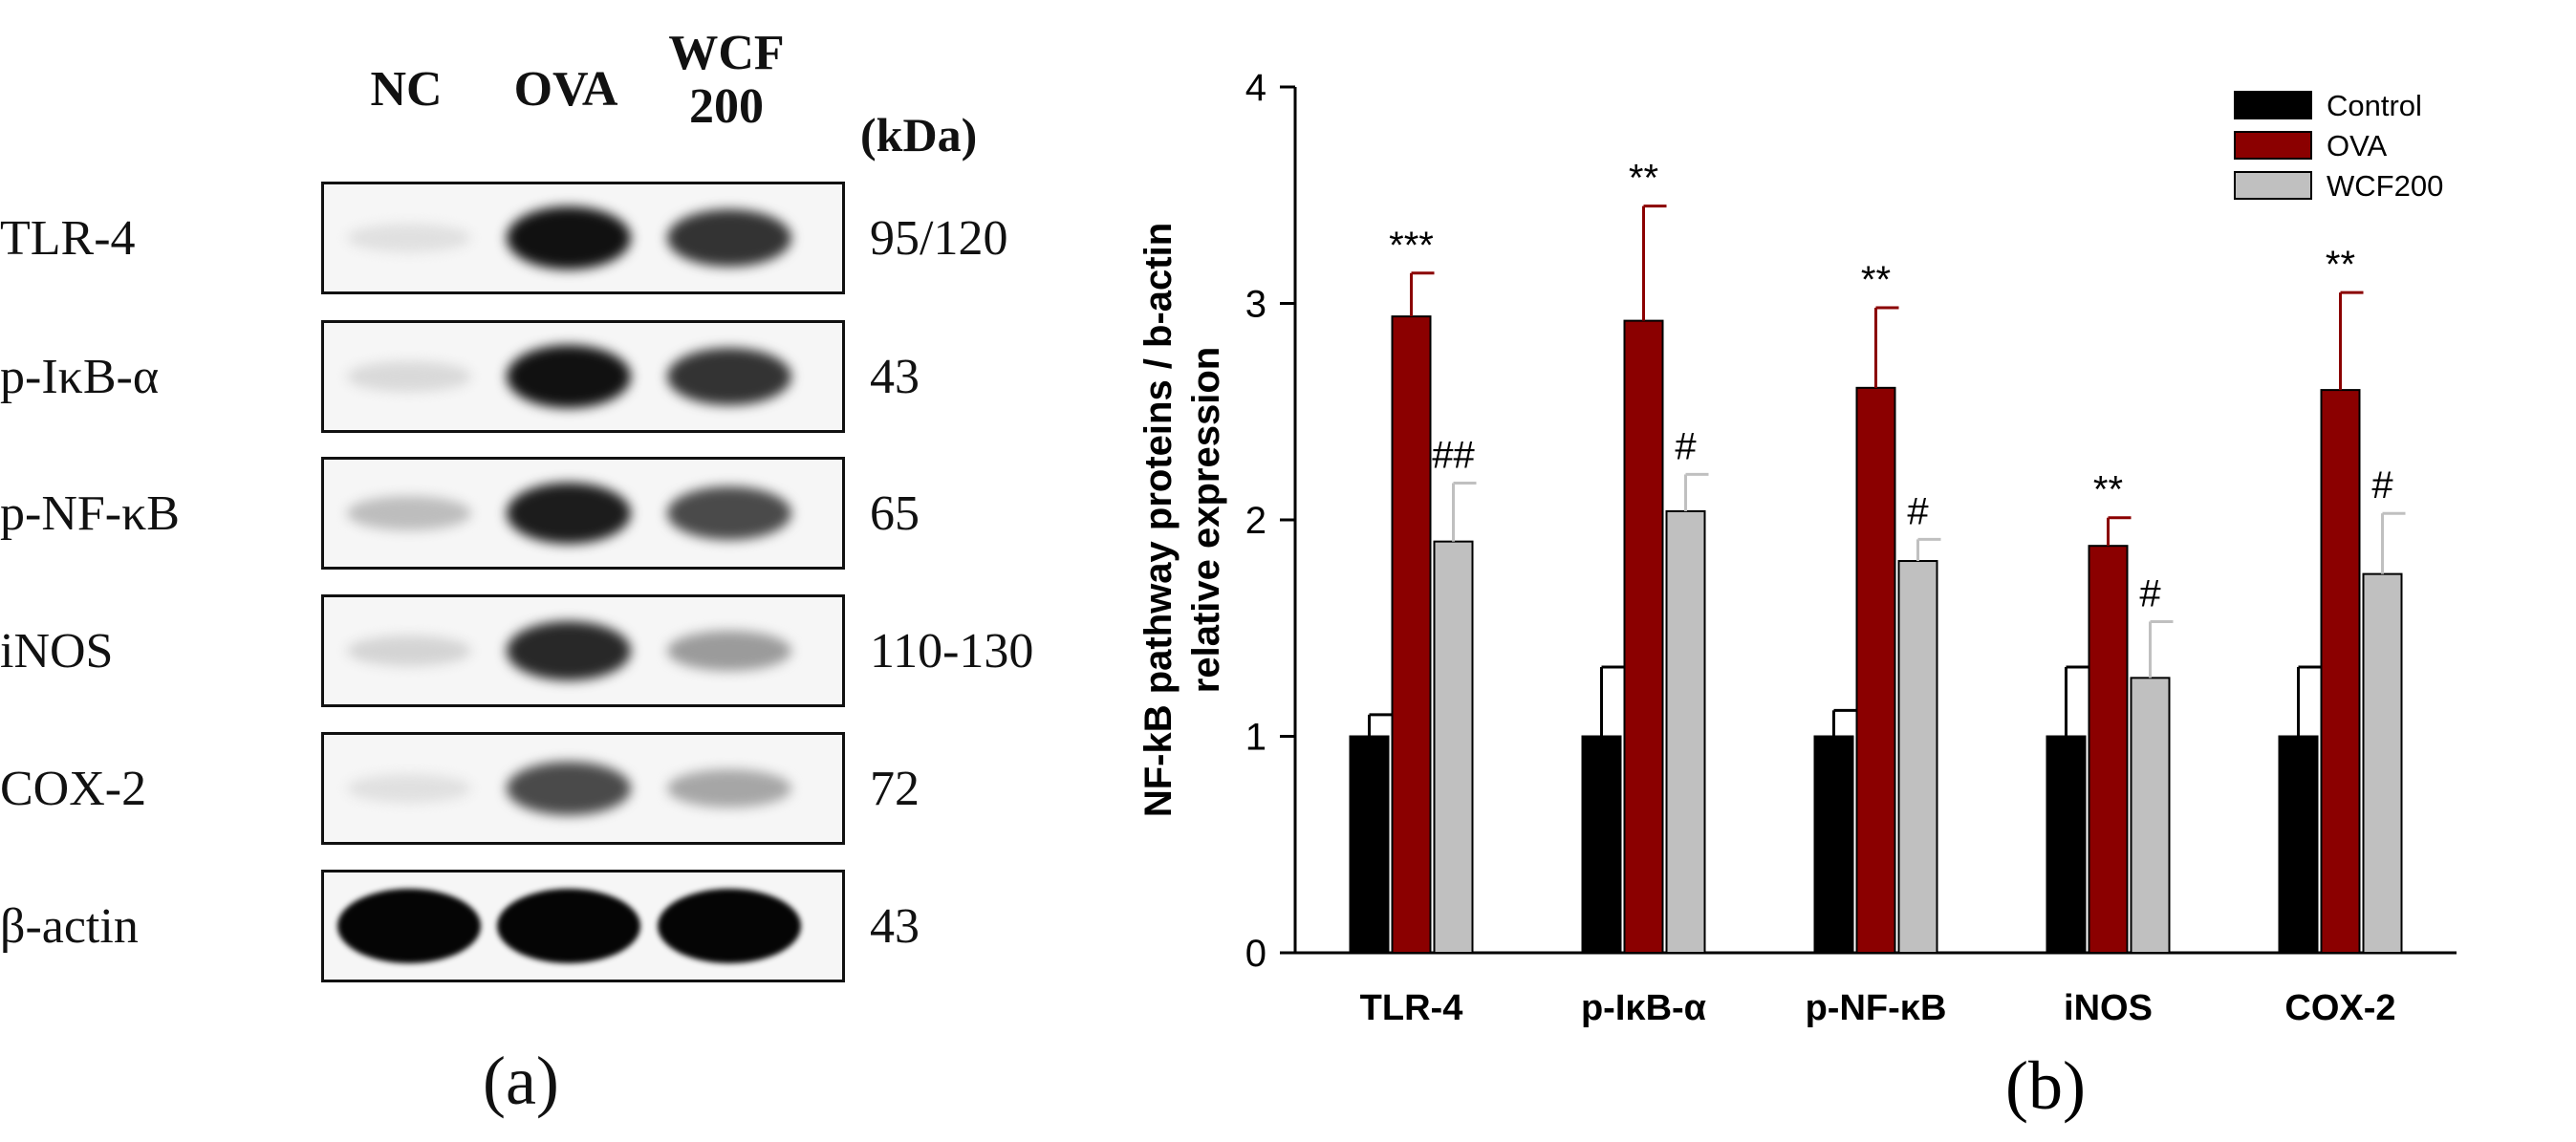  I want to click on lane-header-line: WCF, so click(726, 53).